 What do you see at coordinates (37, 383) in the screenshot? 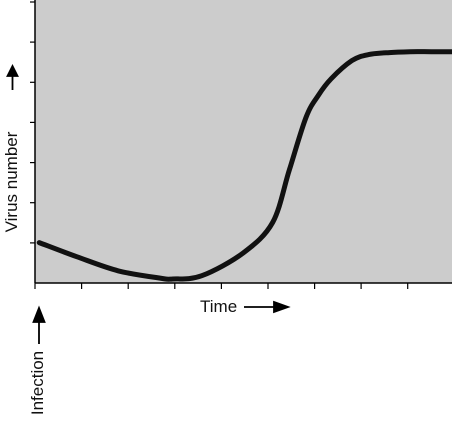
I see `infection-annotation-label: Infection` at bounding box center [37, 383].